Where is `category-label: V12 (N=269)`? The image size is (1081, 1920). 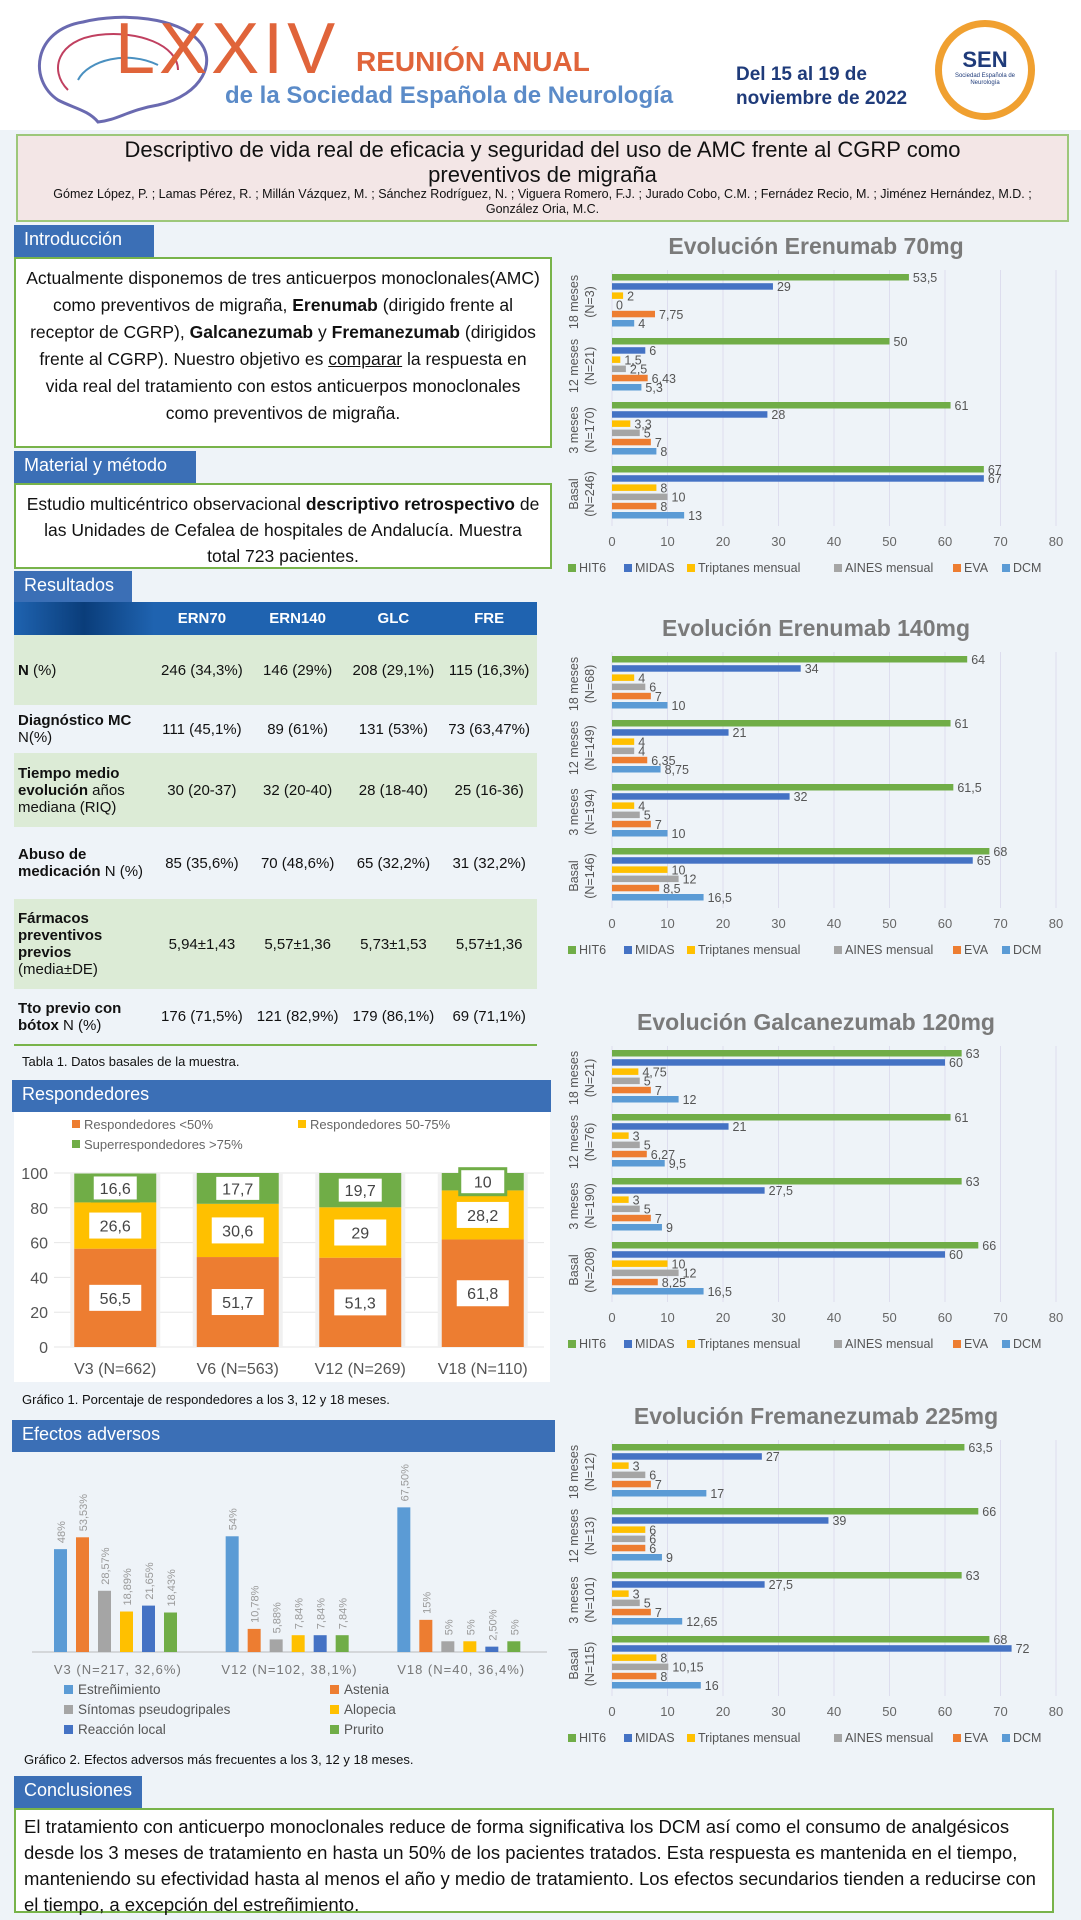 category-label: V12 (N=269) is located at coordinates (360, 1369).